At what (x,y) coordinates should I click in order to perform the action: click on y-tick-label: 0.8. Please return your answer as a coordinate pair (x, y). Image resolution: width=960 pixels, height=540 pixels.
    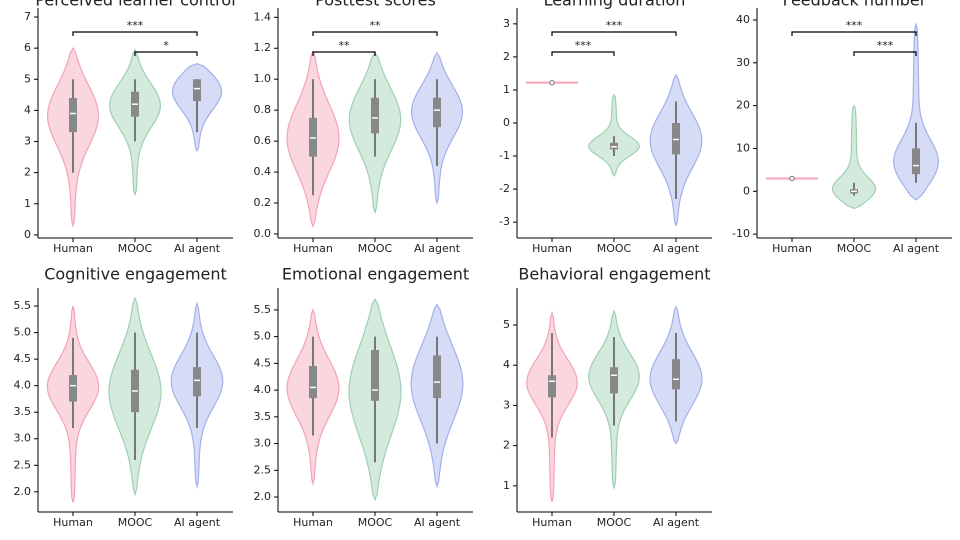
    Looking at the image, I should click on (263, 109).